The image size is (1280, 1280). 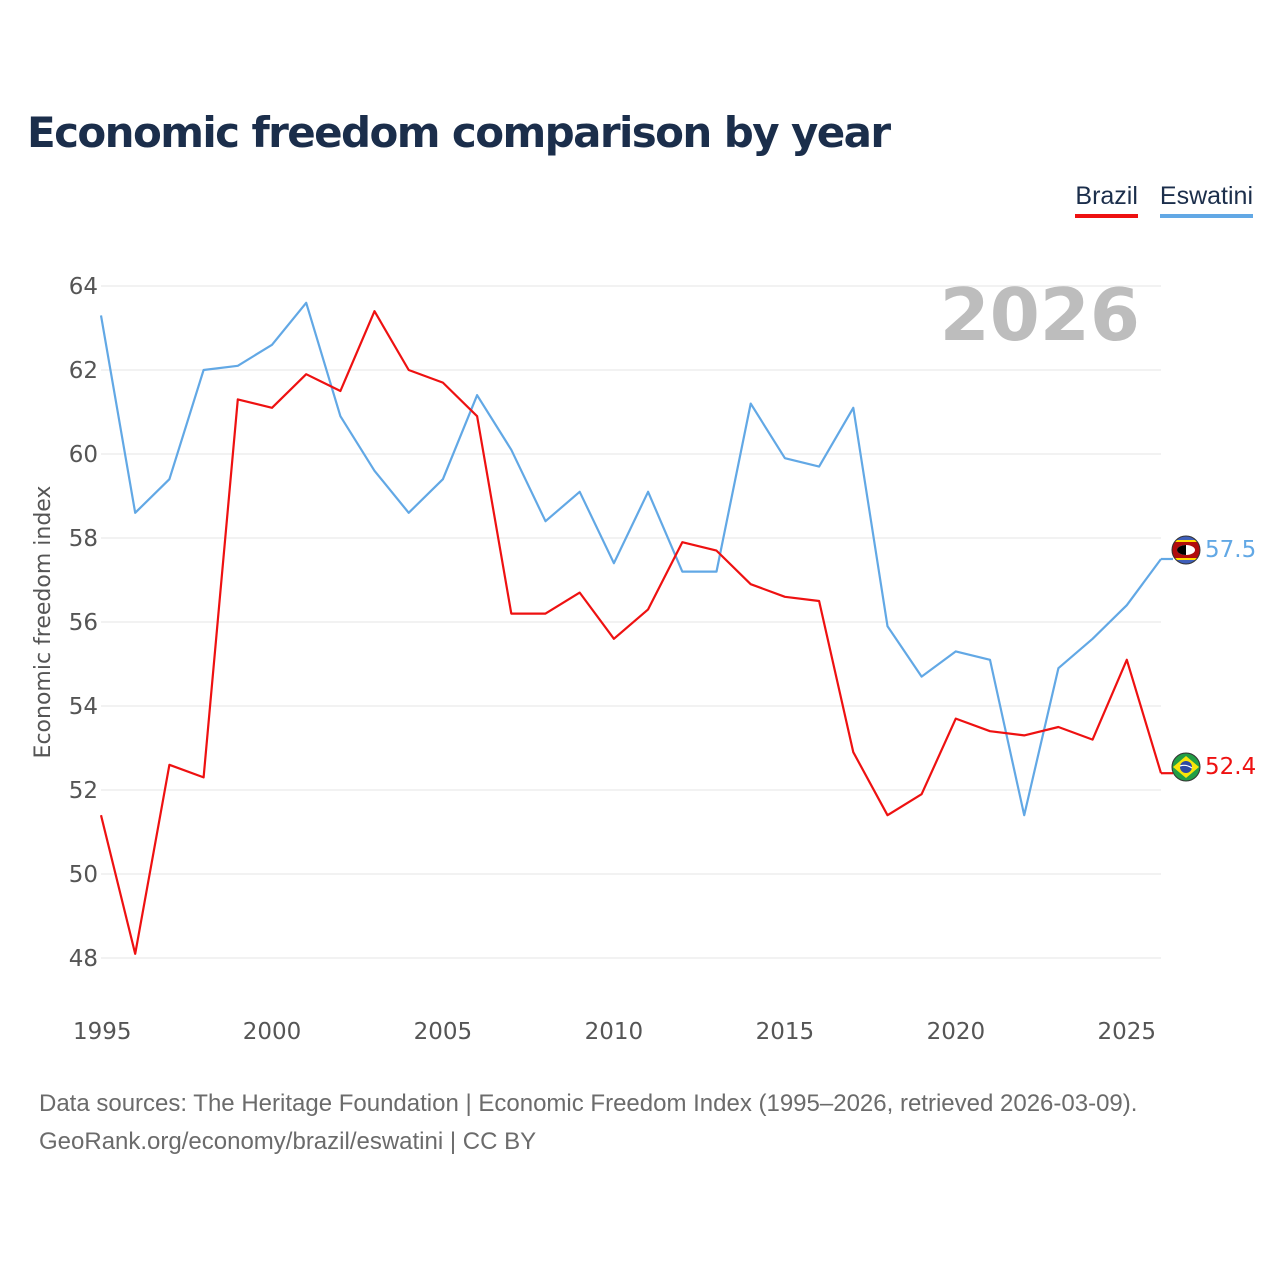 What do you see at coordinates (1186, 767) in the screenshot?
I see `brazil-flag-icon` at bounding box center [1186, 767].